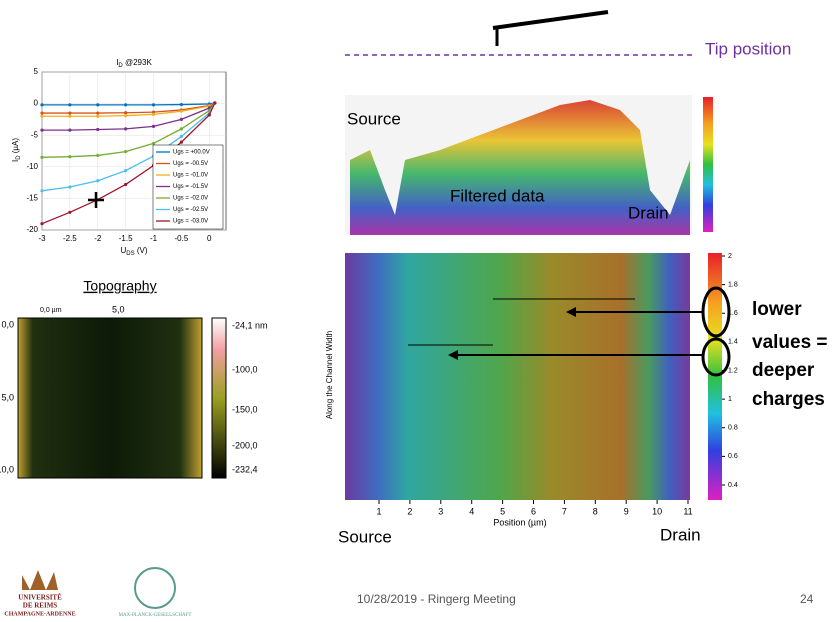  Describe the element at coordinates (32, 198) in the screenshot. I see `y-tick-label: -15` at that location.